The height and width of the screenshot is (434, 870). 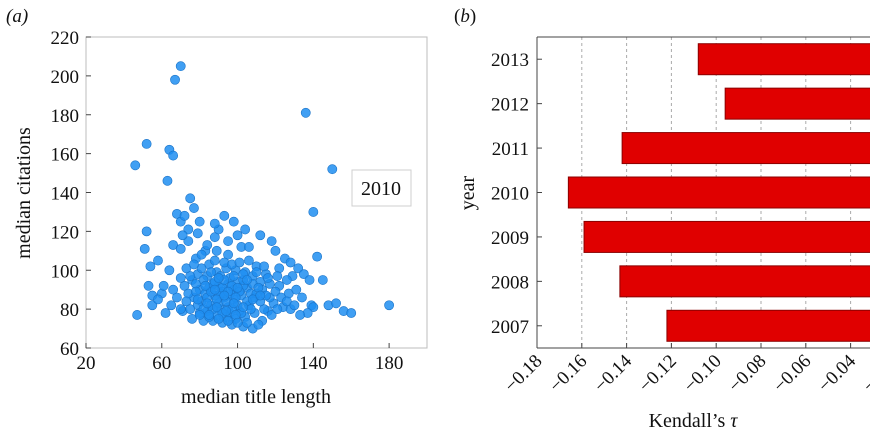 I want to click on scatter-y-tick-label: 160, so click(x=65, y=155).